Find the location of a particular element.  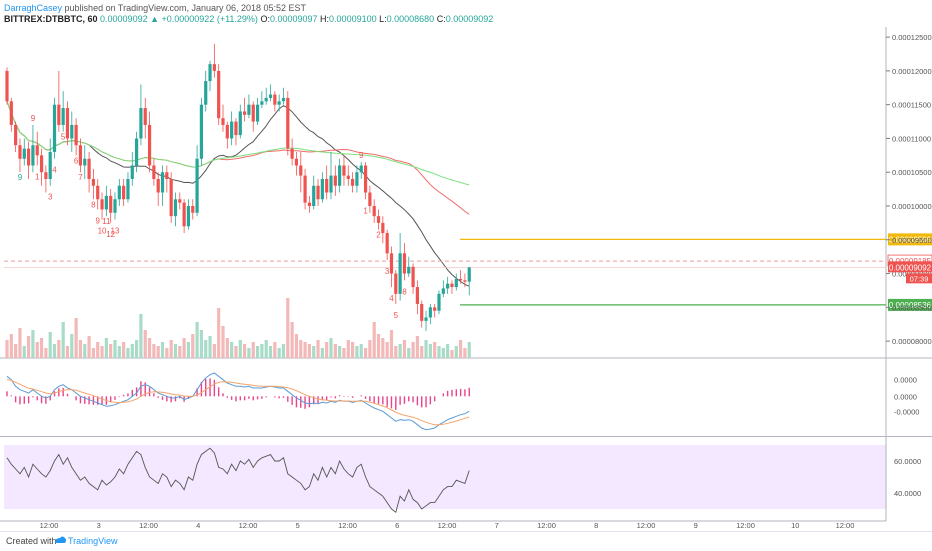

tradingview-logo-icon is located at coordinates (60, 540).